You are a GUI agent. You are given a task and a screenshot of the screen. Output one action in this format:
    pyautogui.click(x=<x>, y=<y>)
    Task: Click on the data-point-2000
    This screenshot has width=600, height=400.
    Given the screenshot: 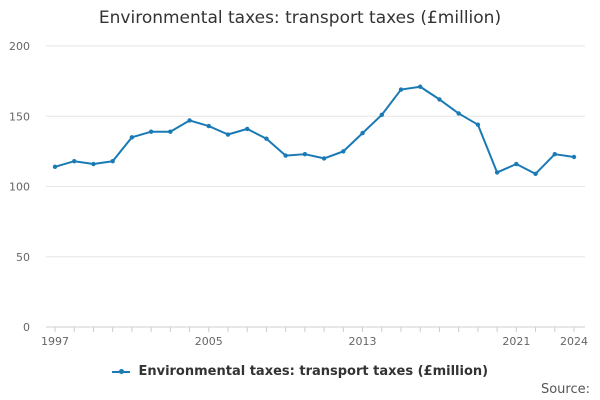 What is the action you would take?
    pyautogui.click(x=112, y=161)
    